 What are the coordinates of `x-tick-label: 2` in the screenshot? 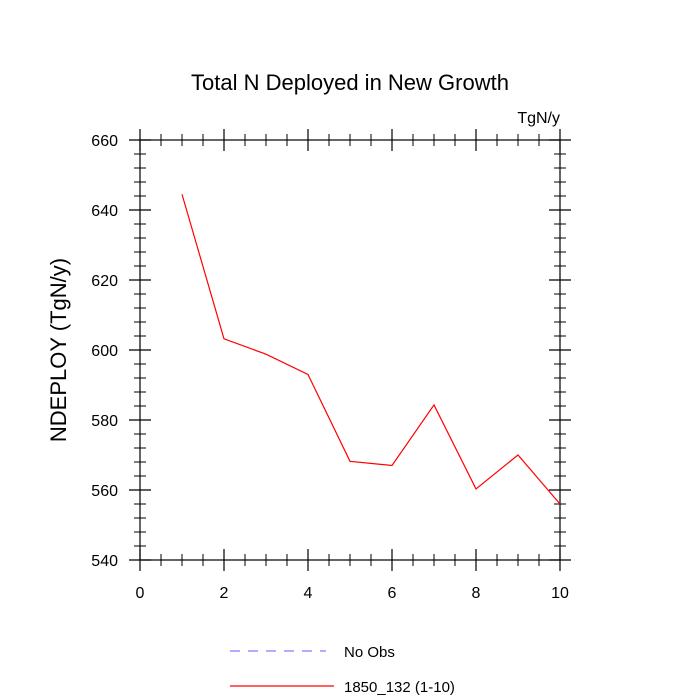 It's located at (224, 593).